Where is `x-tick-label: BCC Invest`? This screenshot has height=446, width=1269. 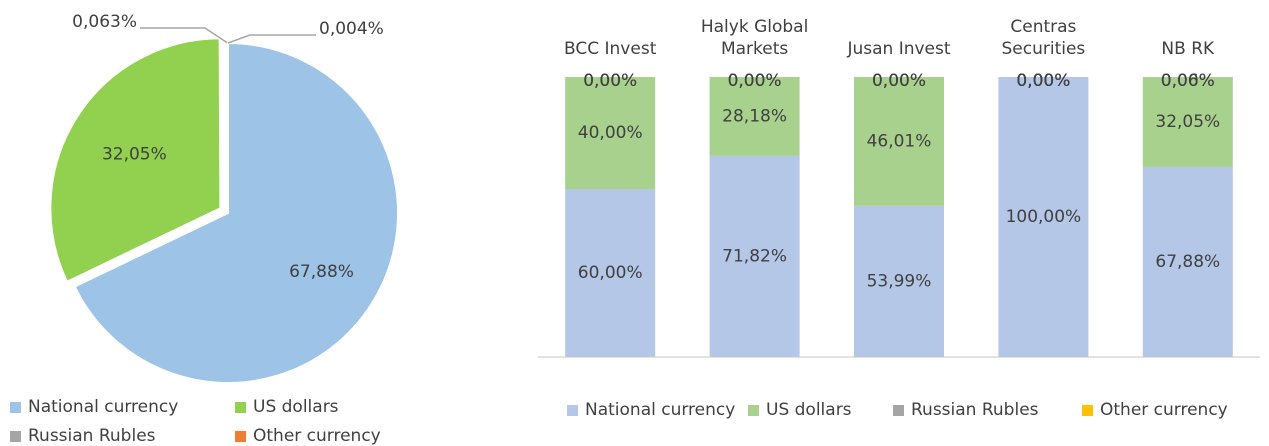 x-tick-label: BCC Invest is located at coordinates (610, 30).